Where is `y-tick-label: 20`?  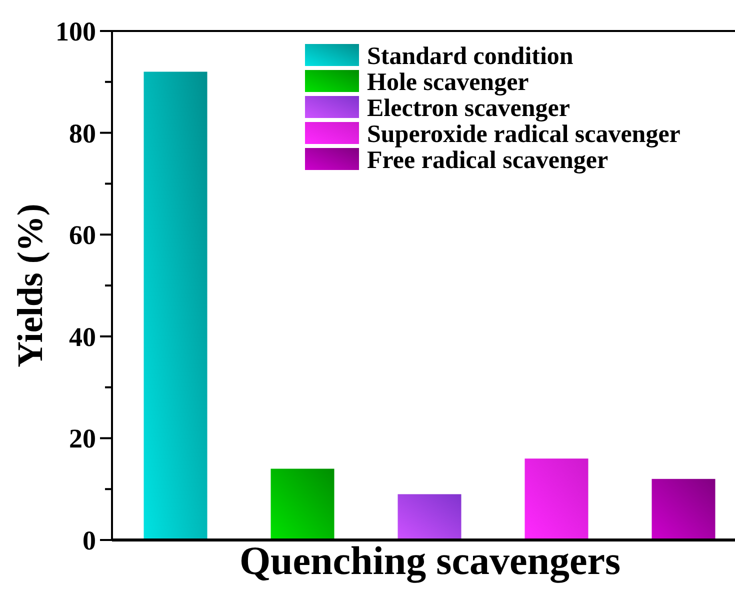 y-tick-label: 20 is located at coordinates (82, 439).